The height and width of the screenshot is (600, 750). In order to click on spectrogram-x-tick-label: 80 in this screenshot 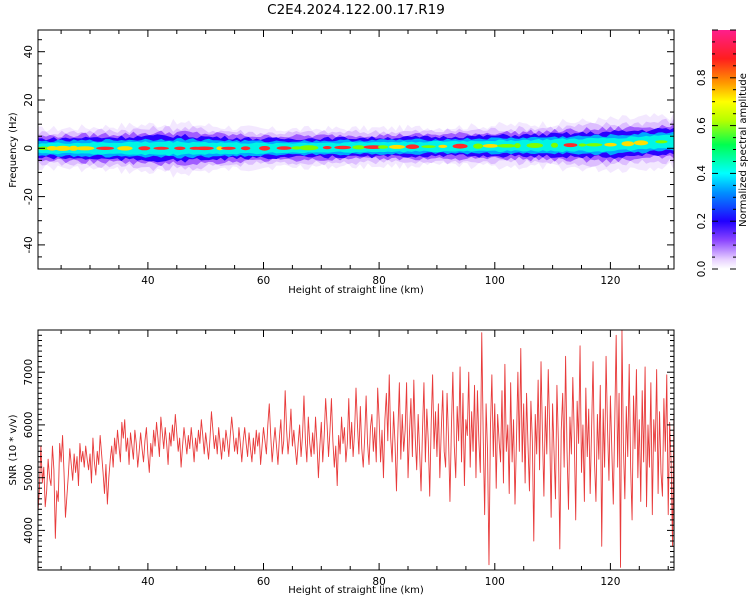, I will do `click(378, 281)`.